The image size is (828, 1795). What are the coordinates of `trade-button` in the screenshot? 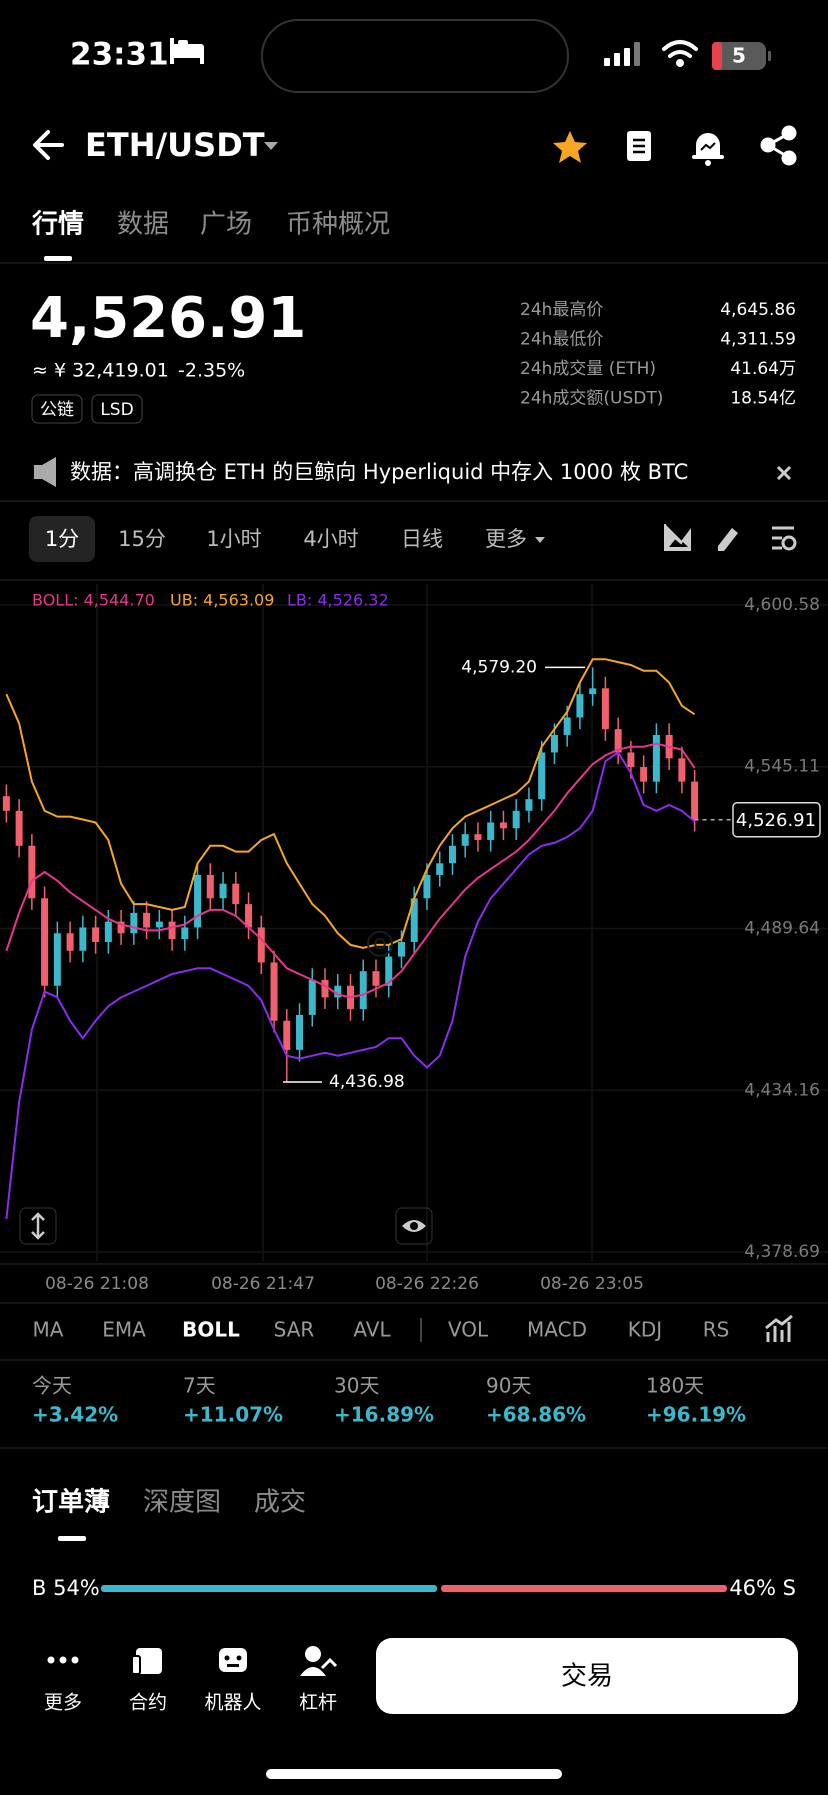 It's located at (587, 1676).